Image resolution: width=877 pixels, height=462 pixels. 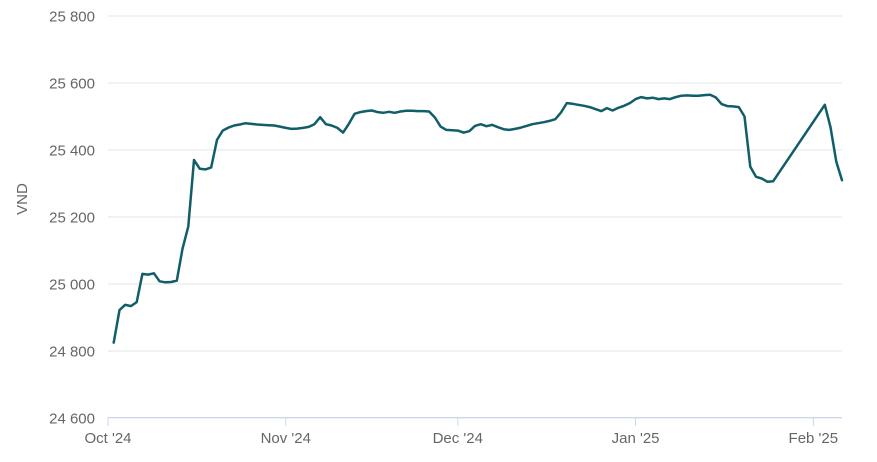 I want to click on y-tick-label: 25 600, so click(x=72, y=84).